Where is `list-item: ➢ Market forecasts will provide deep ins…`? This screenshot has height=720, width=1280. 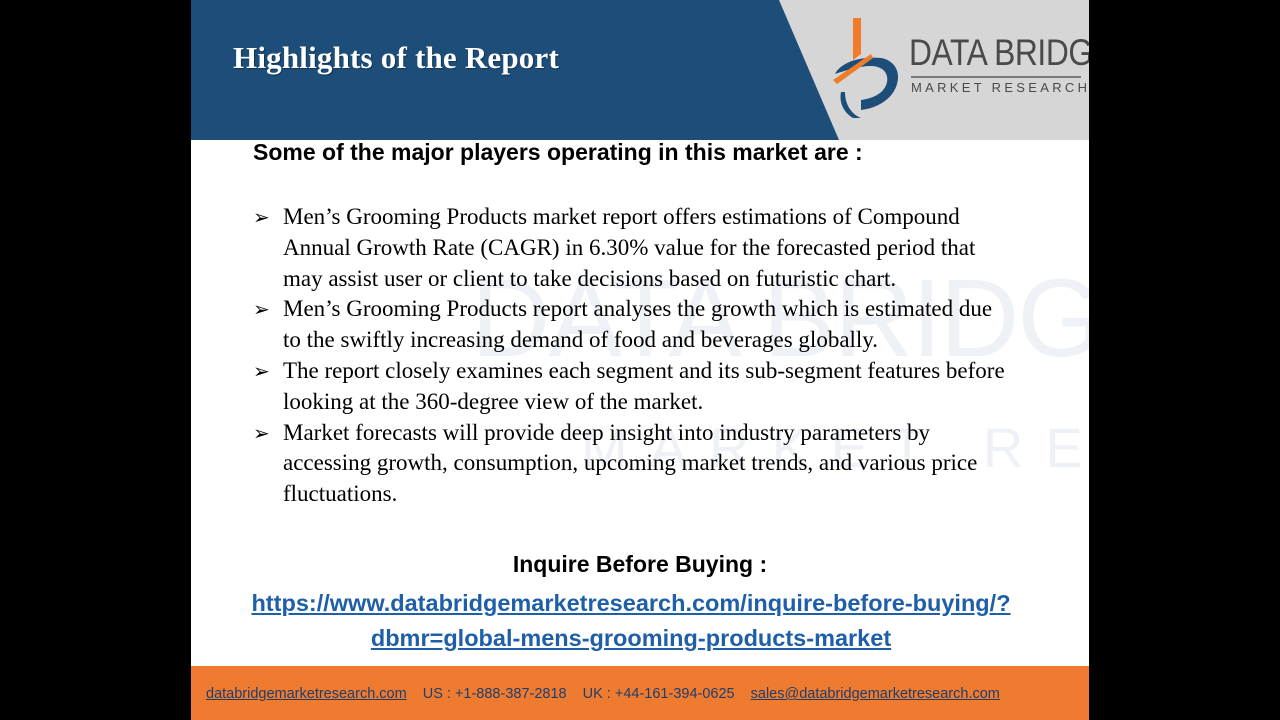
list-item: ➢ Market forecasts will provide deep ins… is located at coordinates (633, 464).